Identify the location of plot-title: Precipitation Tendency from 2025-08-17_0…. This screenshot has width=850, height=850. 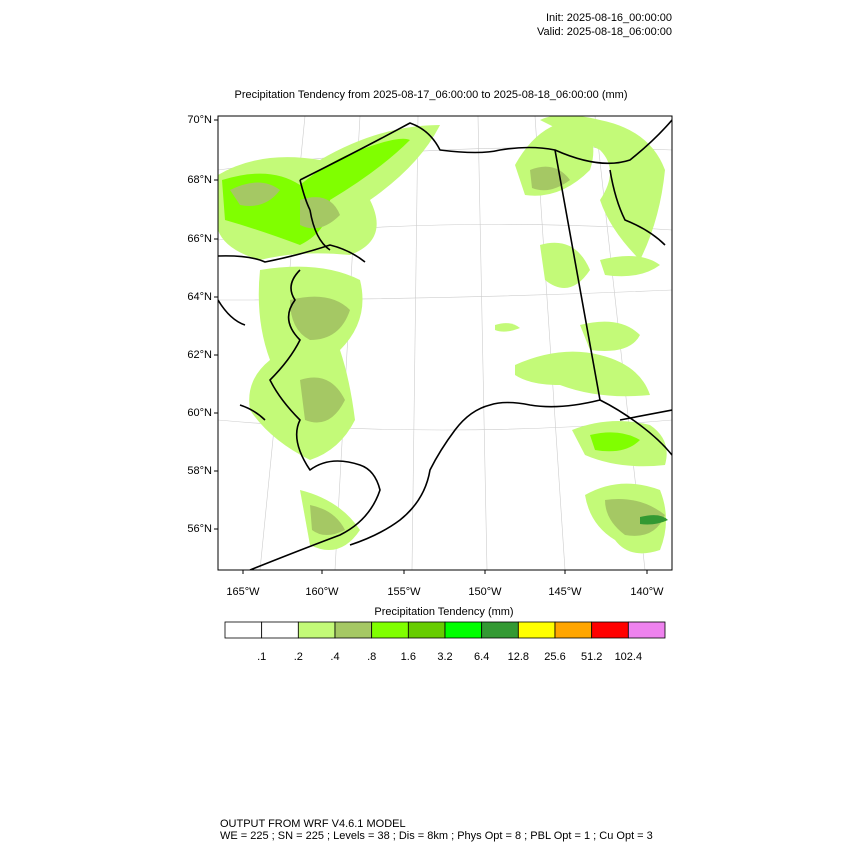
(431, 95).